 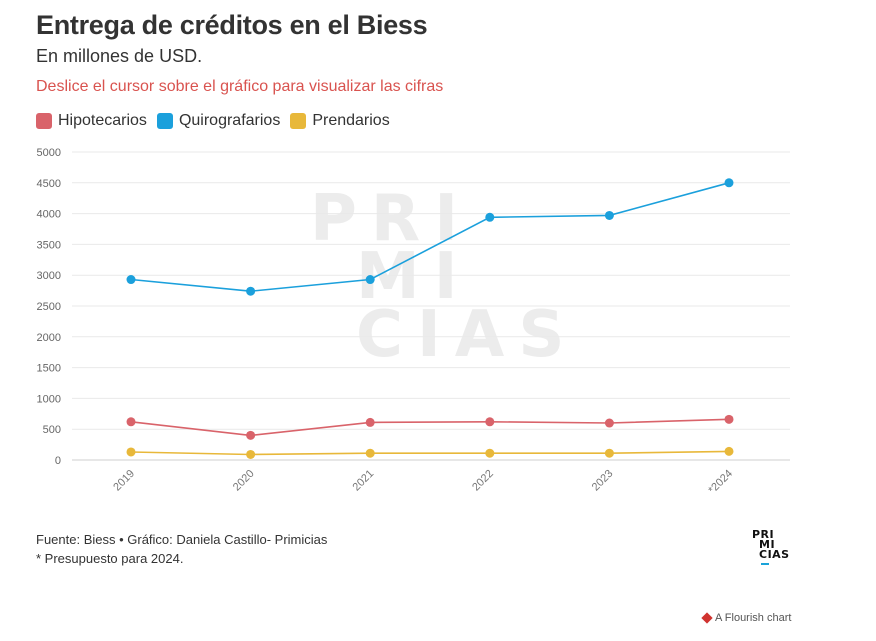 What do you see at coordinates (490, 217) in the screenshot?
I see `data-point-quirografarios-2022` at bounding box center [490, 217].